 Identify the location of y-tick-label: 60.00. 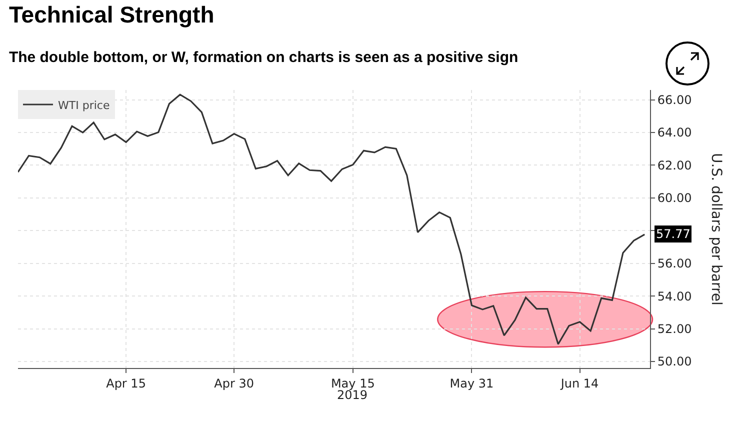
(674, 198).